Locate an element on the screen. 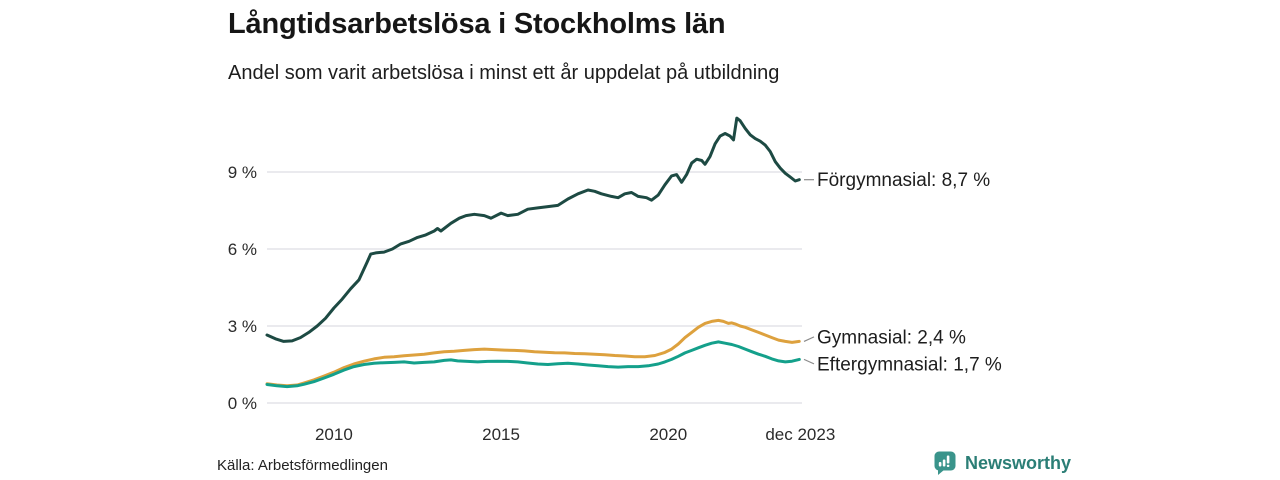  newsworthy-logo: Newsworthy is located at coordinates (1002, 463).